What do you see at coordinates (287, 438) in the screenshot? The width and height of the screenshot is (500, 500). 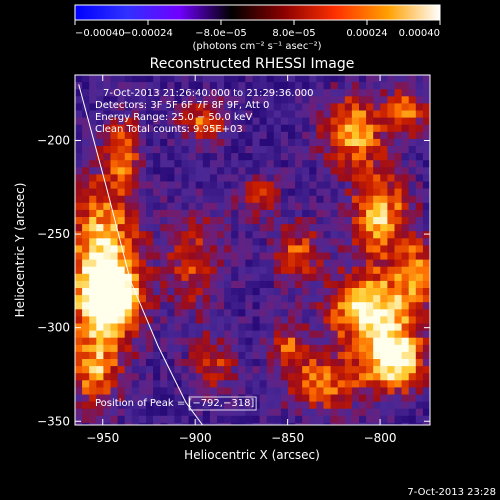 I see `x-tick-label: −850` at bounding box center [287, 438].